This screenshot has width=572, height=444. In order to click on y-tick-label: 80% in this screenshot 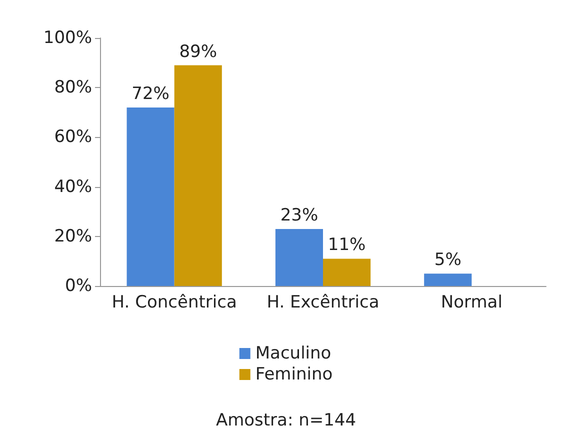, I will do `click(73, 88)`.